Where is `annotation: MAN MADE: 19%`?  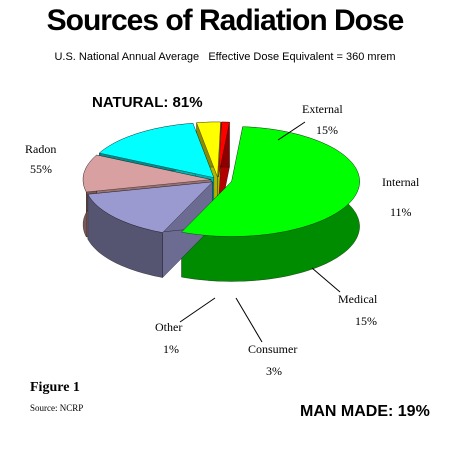 annotation: MAN MADE: 19% is located at coordinates (365, 411).